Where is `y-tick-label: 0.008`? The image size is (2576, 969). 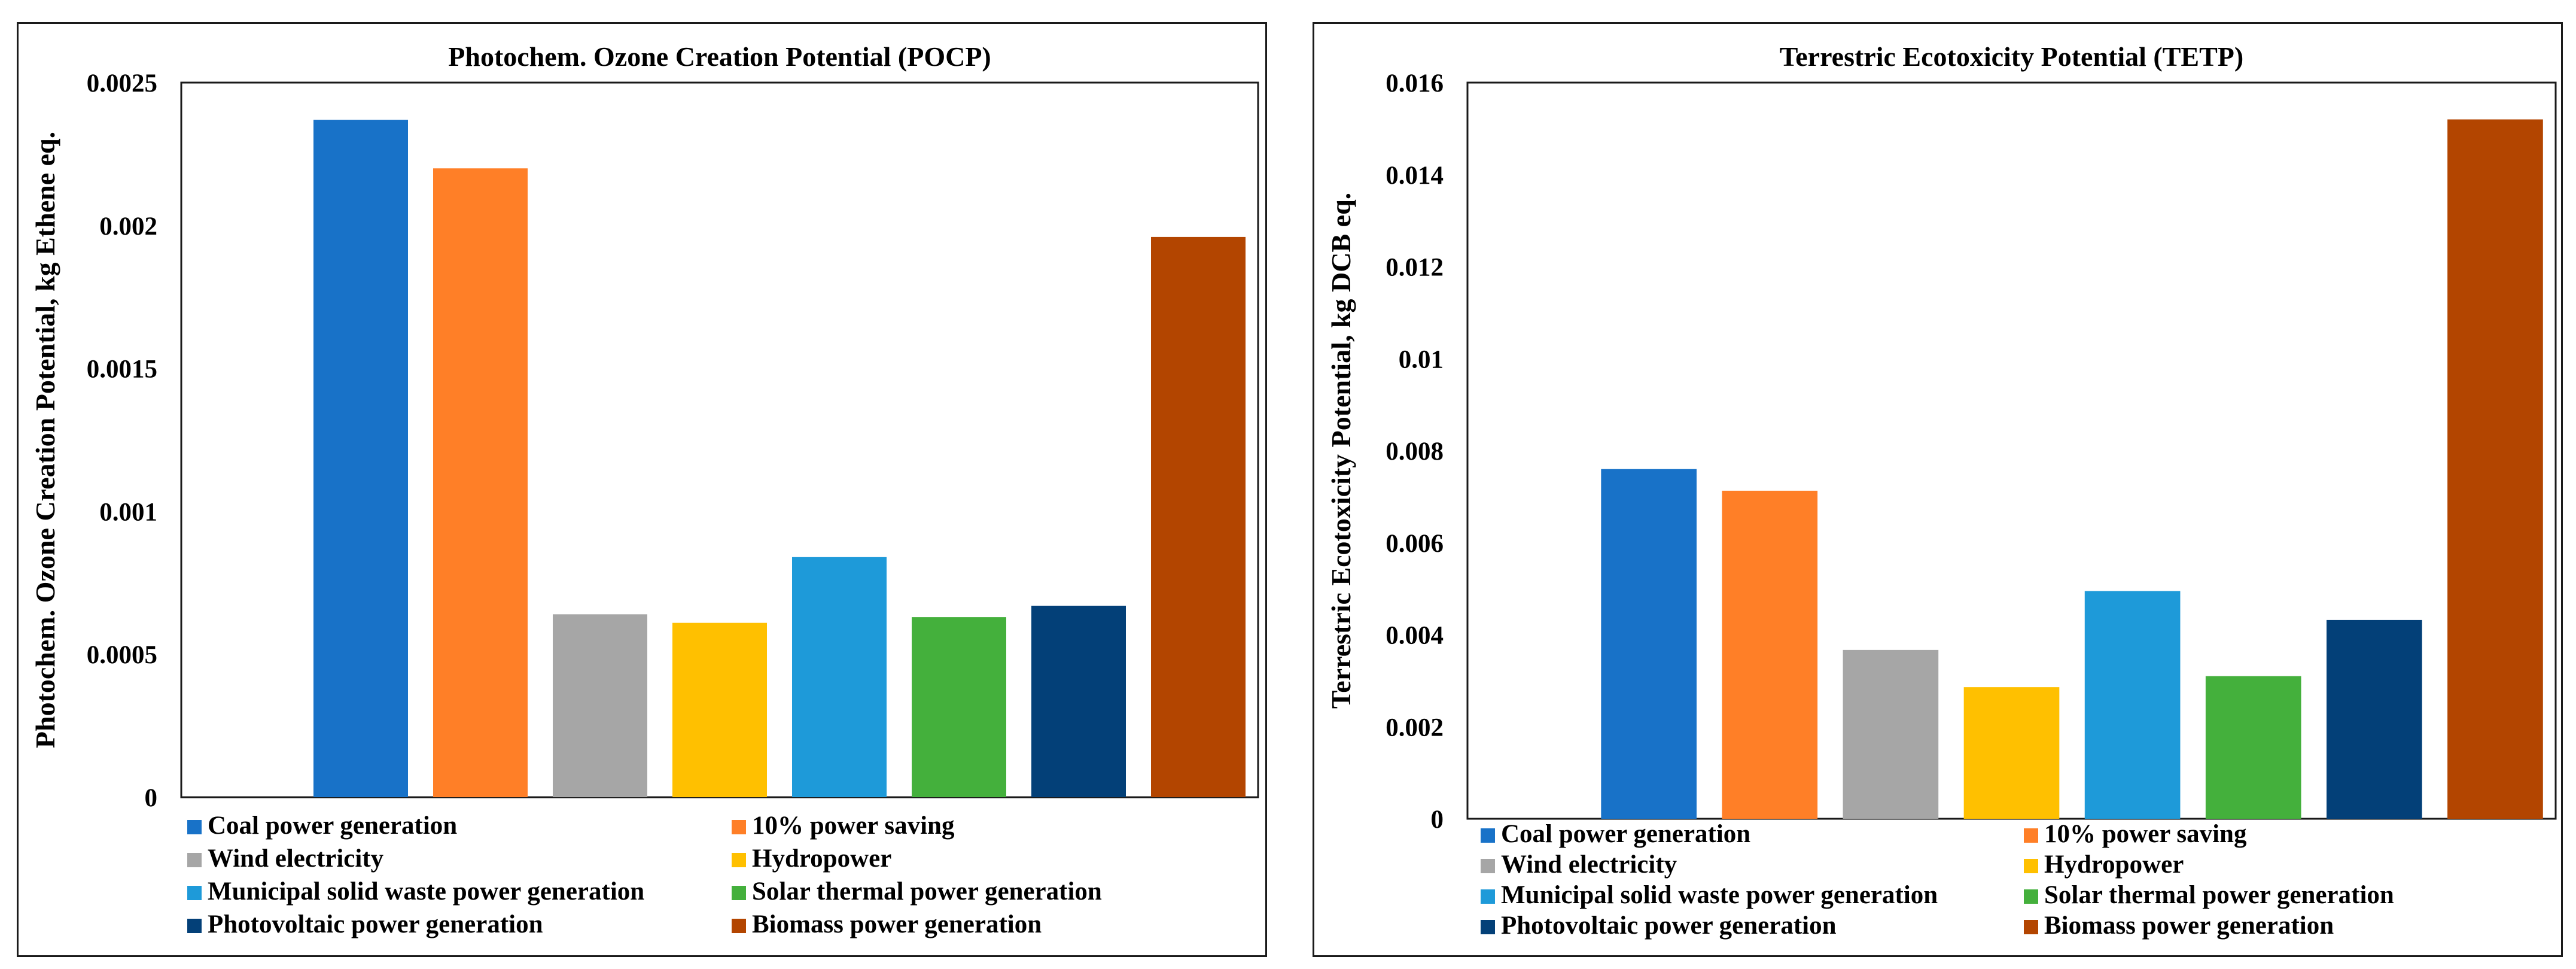 y-tick-label: 0.008 is located at coordinates (1415, 452).